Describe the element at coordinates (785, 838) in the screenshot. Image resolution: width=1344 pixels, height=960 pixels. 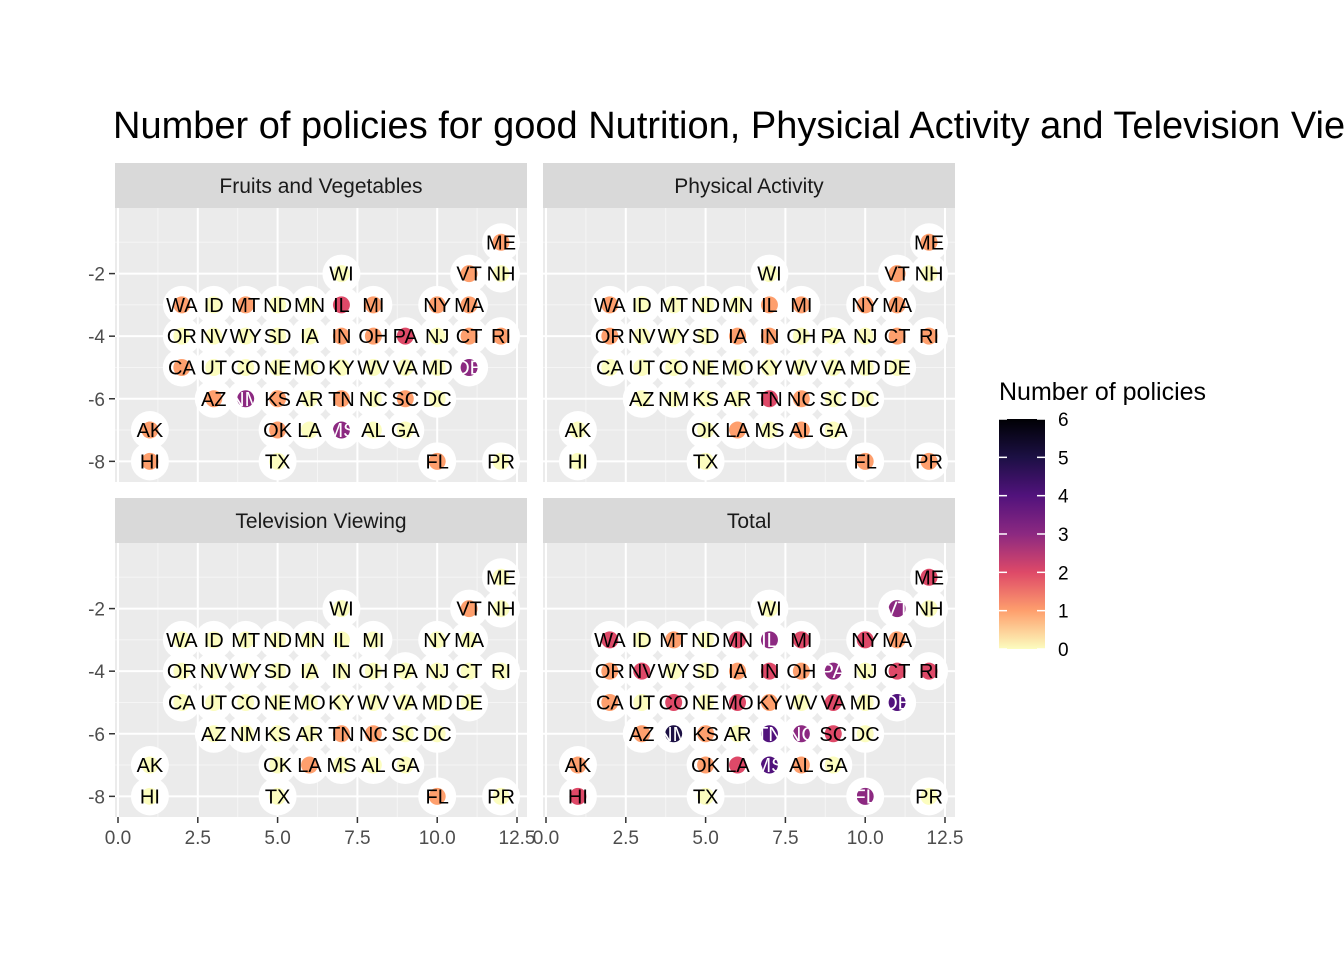
I see `x-tick-label: 7.5` at that location.